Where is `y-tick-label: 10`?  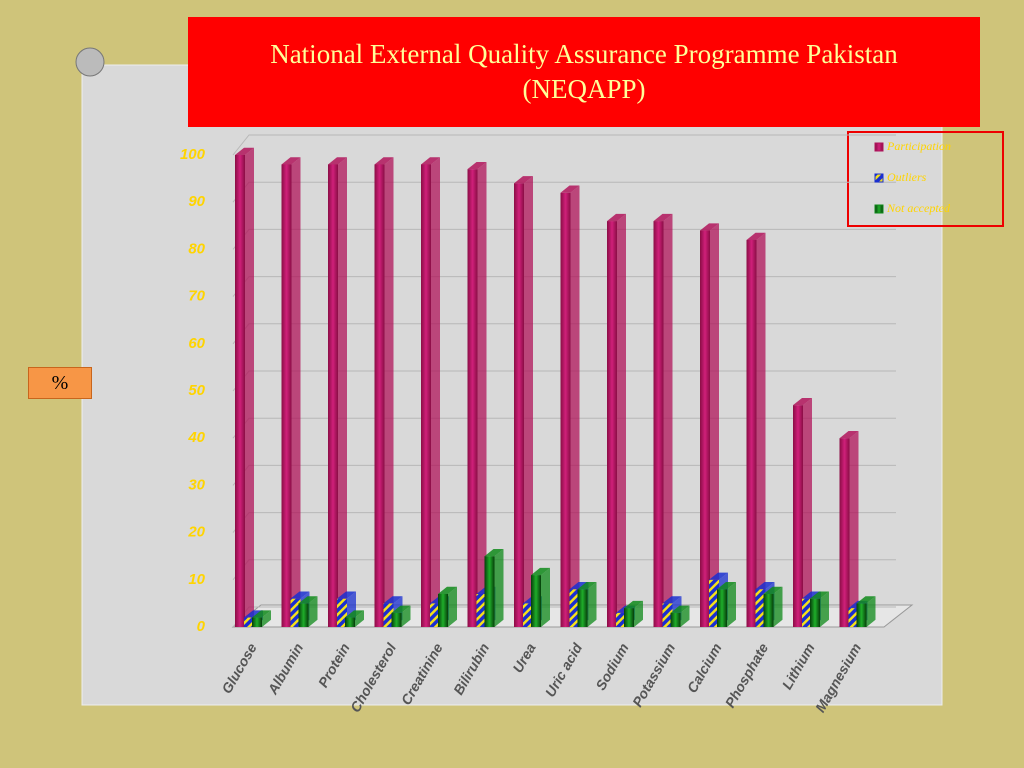
y-tick-label: 10 is located at coordinates (196, 579).